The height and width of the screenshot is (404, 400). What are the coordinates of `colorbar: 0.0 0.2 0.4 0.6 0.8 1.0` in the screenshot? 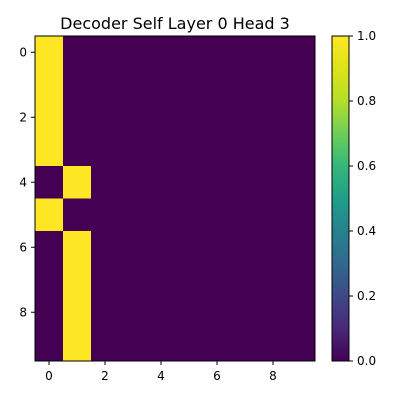 It's located at (353, 198).